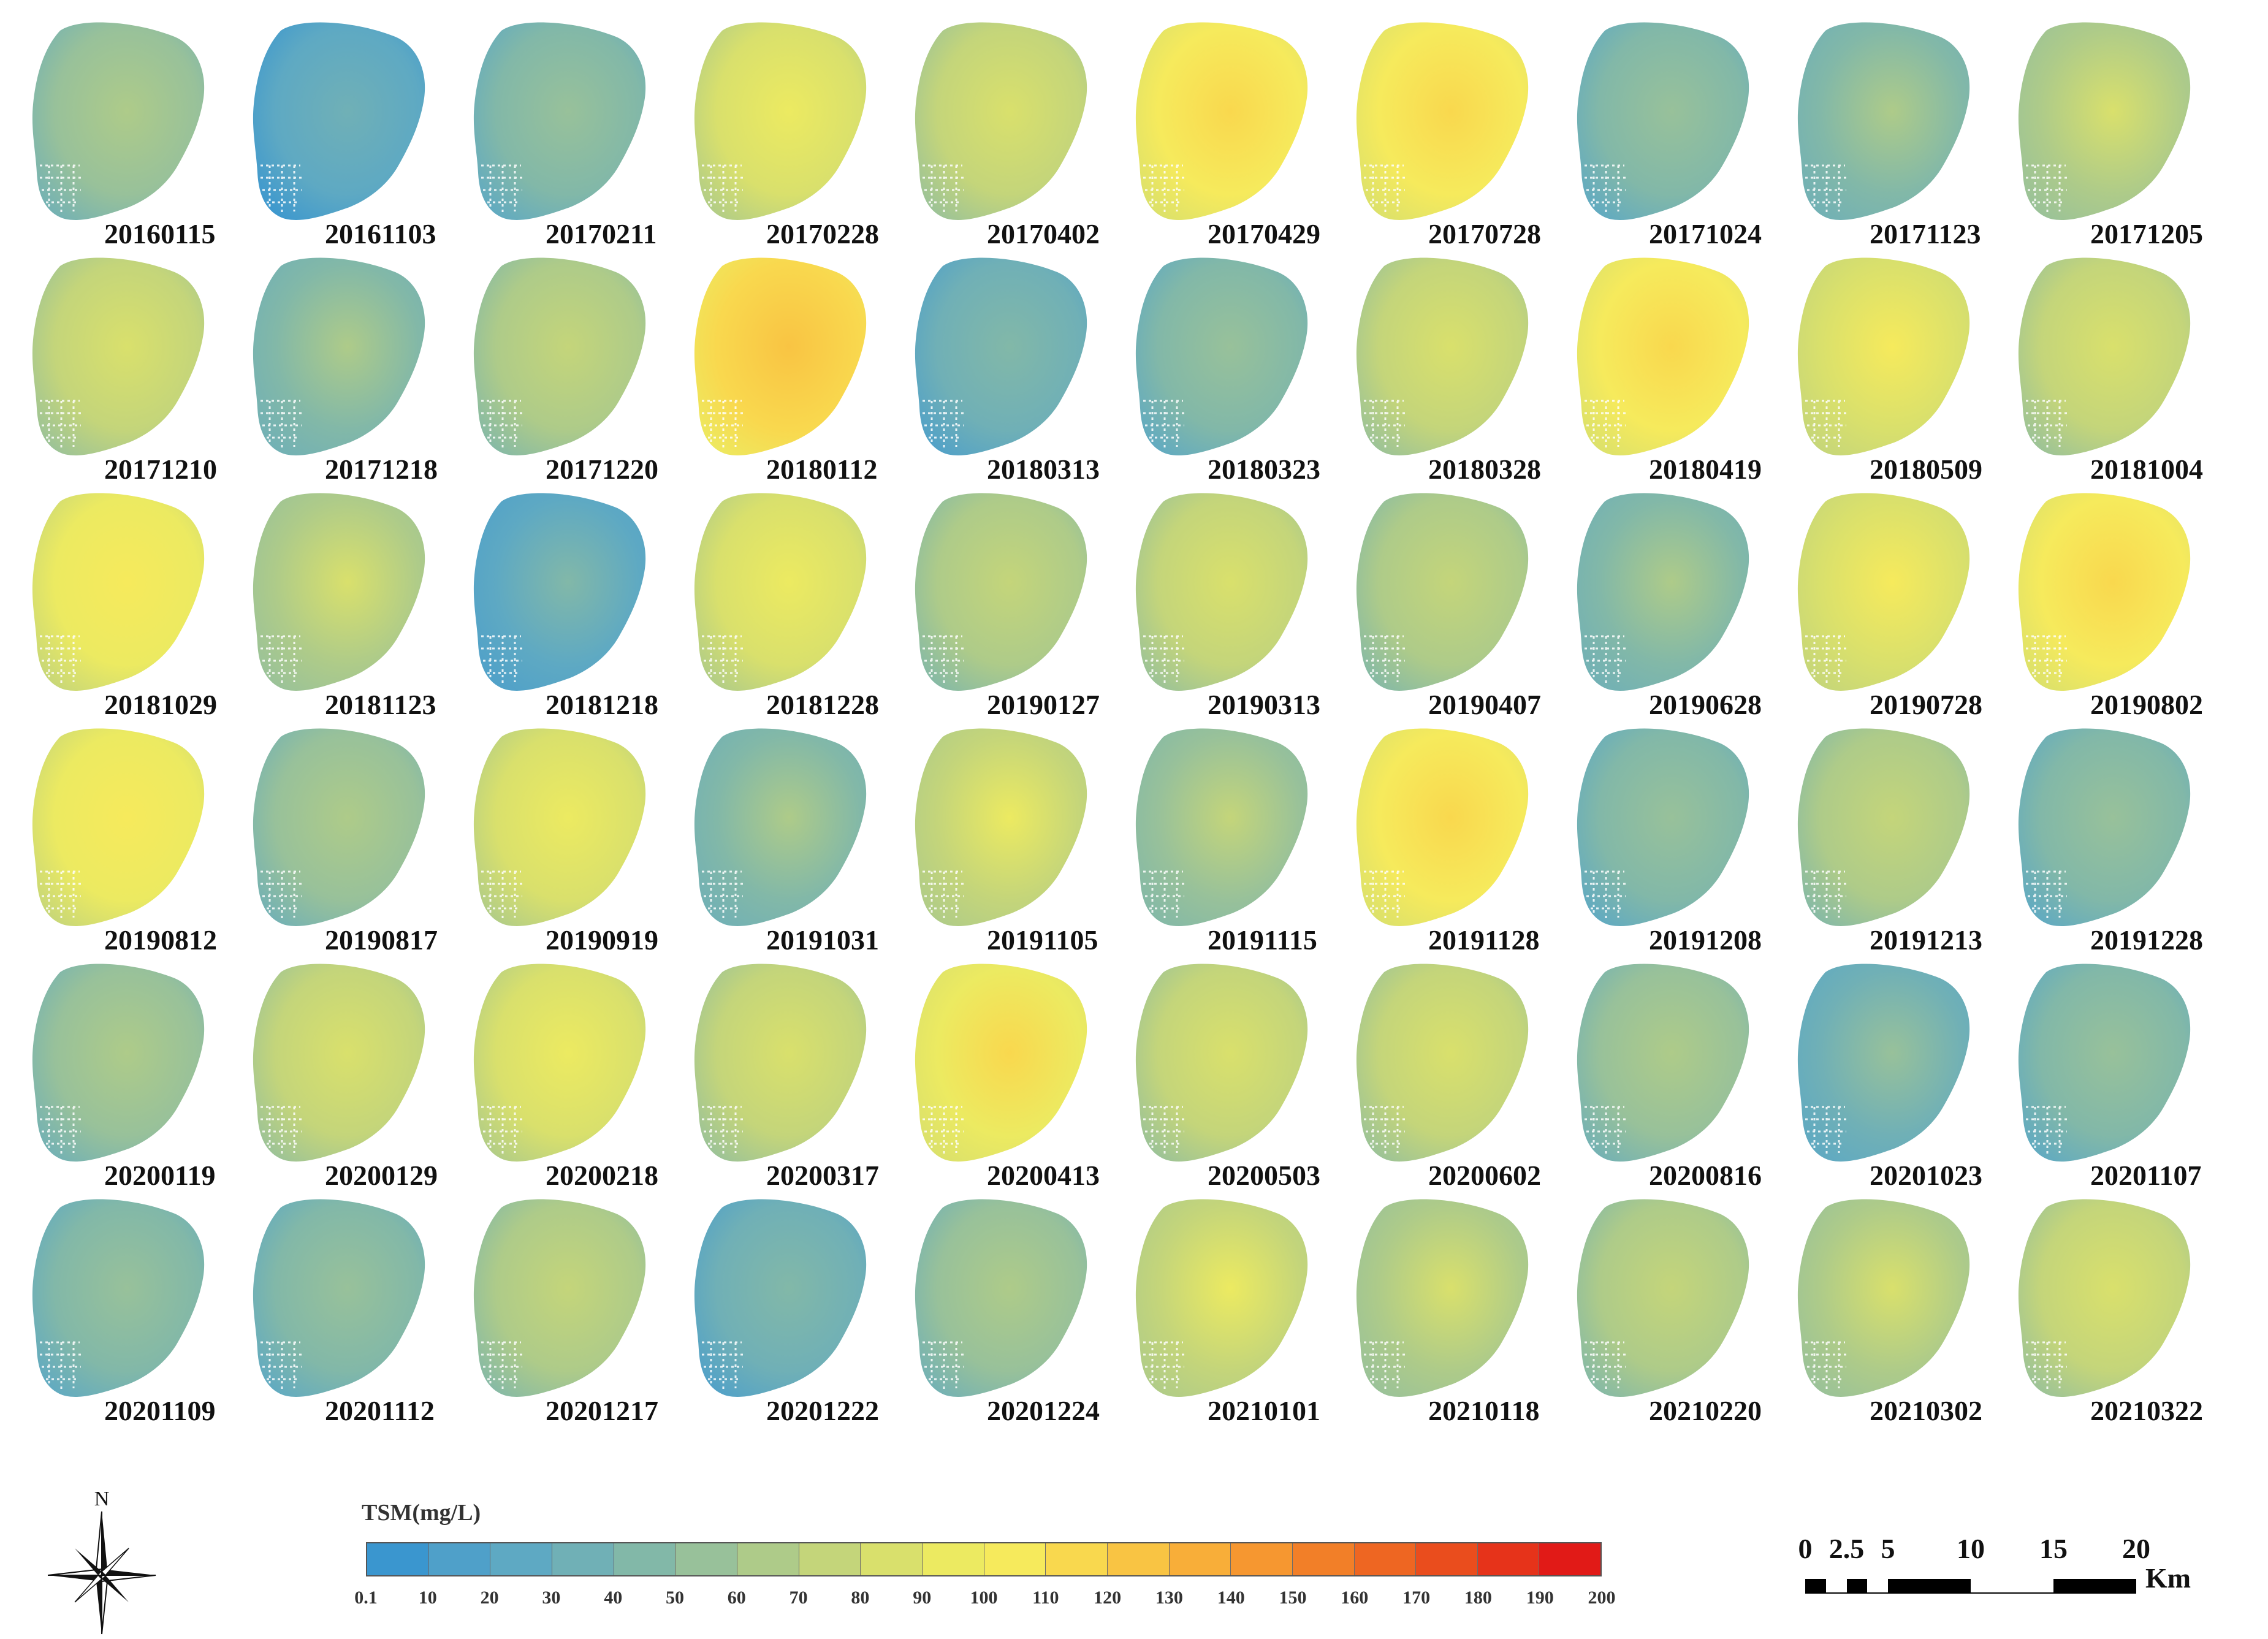 The width and height of the screenshot is (2268, 1639). I want to click on tsm-map-panel: 20171210, so click(125, 370).